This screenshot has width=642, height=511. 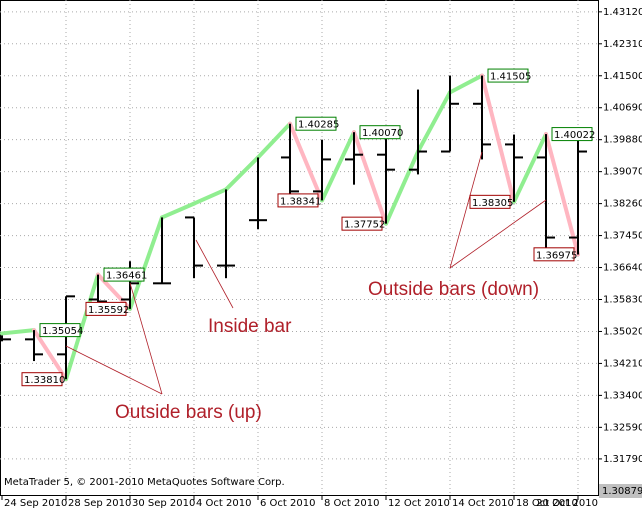 What do you see at coordinates (622, 140) in the screenshot?
I see `y-tick-label: 1.39880` at bounding box center [622, 140].